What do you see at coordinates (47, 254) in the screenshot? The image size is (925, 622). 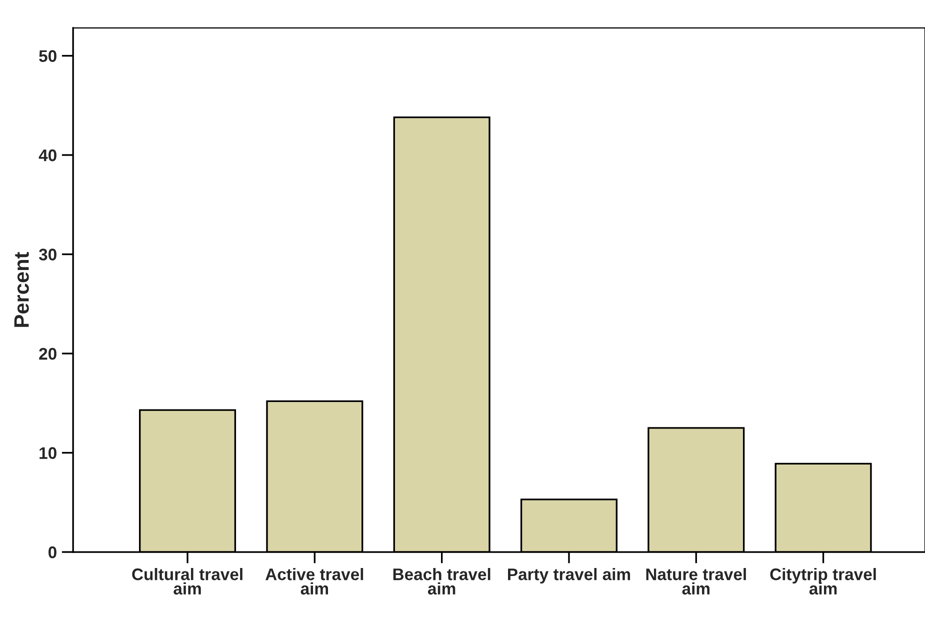 I see `y-tick-label: 30` at bounding box center [47, 254].